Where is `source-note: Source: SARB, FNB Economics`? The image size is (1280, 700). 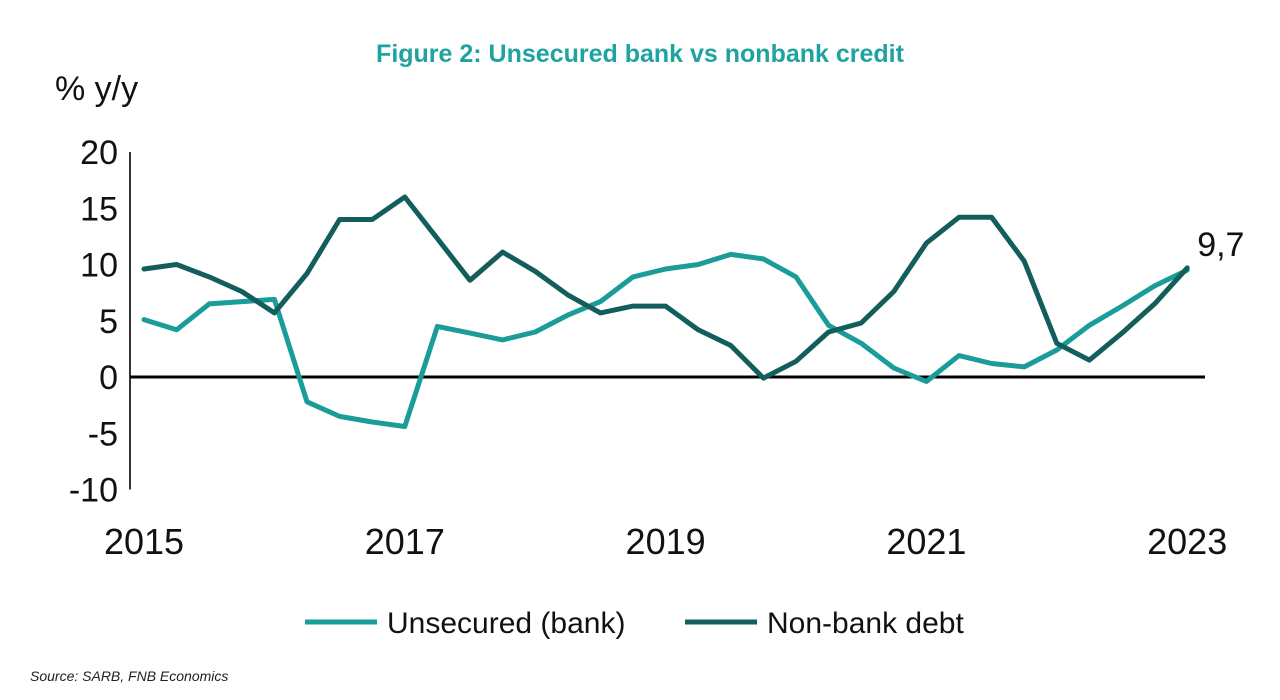
source-note: Source: SARB, FNB Economics is located at coordinates (129, 676).